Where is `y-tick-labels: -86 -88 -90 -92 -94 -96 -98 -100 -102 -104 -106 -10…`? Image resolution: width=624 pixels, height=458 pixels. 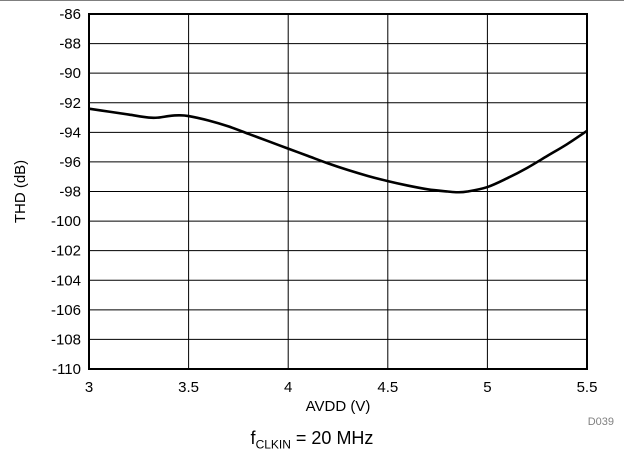
y-tick-labels: -86 -88 -90 -92 -94 -96 -98 -100 -102 -104 -106 -10… is located at coordinates (66, 192).